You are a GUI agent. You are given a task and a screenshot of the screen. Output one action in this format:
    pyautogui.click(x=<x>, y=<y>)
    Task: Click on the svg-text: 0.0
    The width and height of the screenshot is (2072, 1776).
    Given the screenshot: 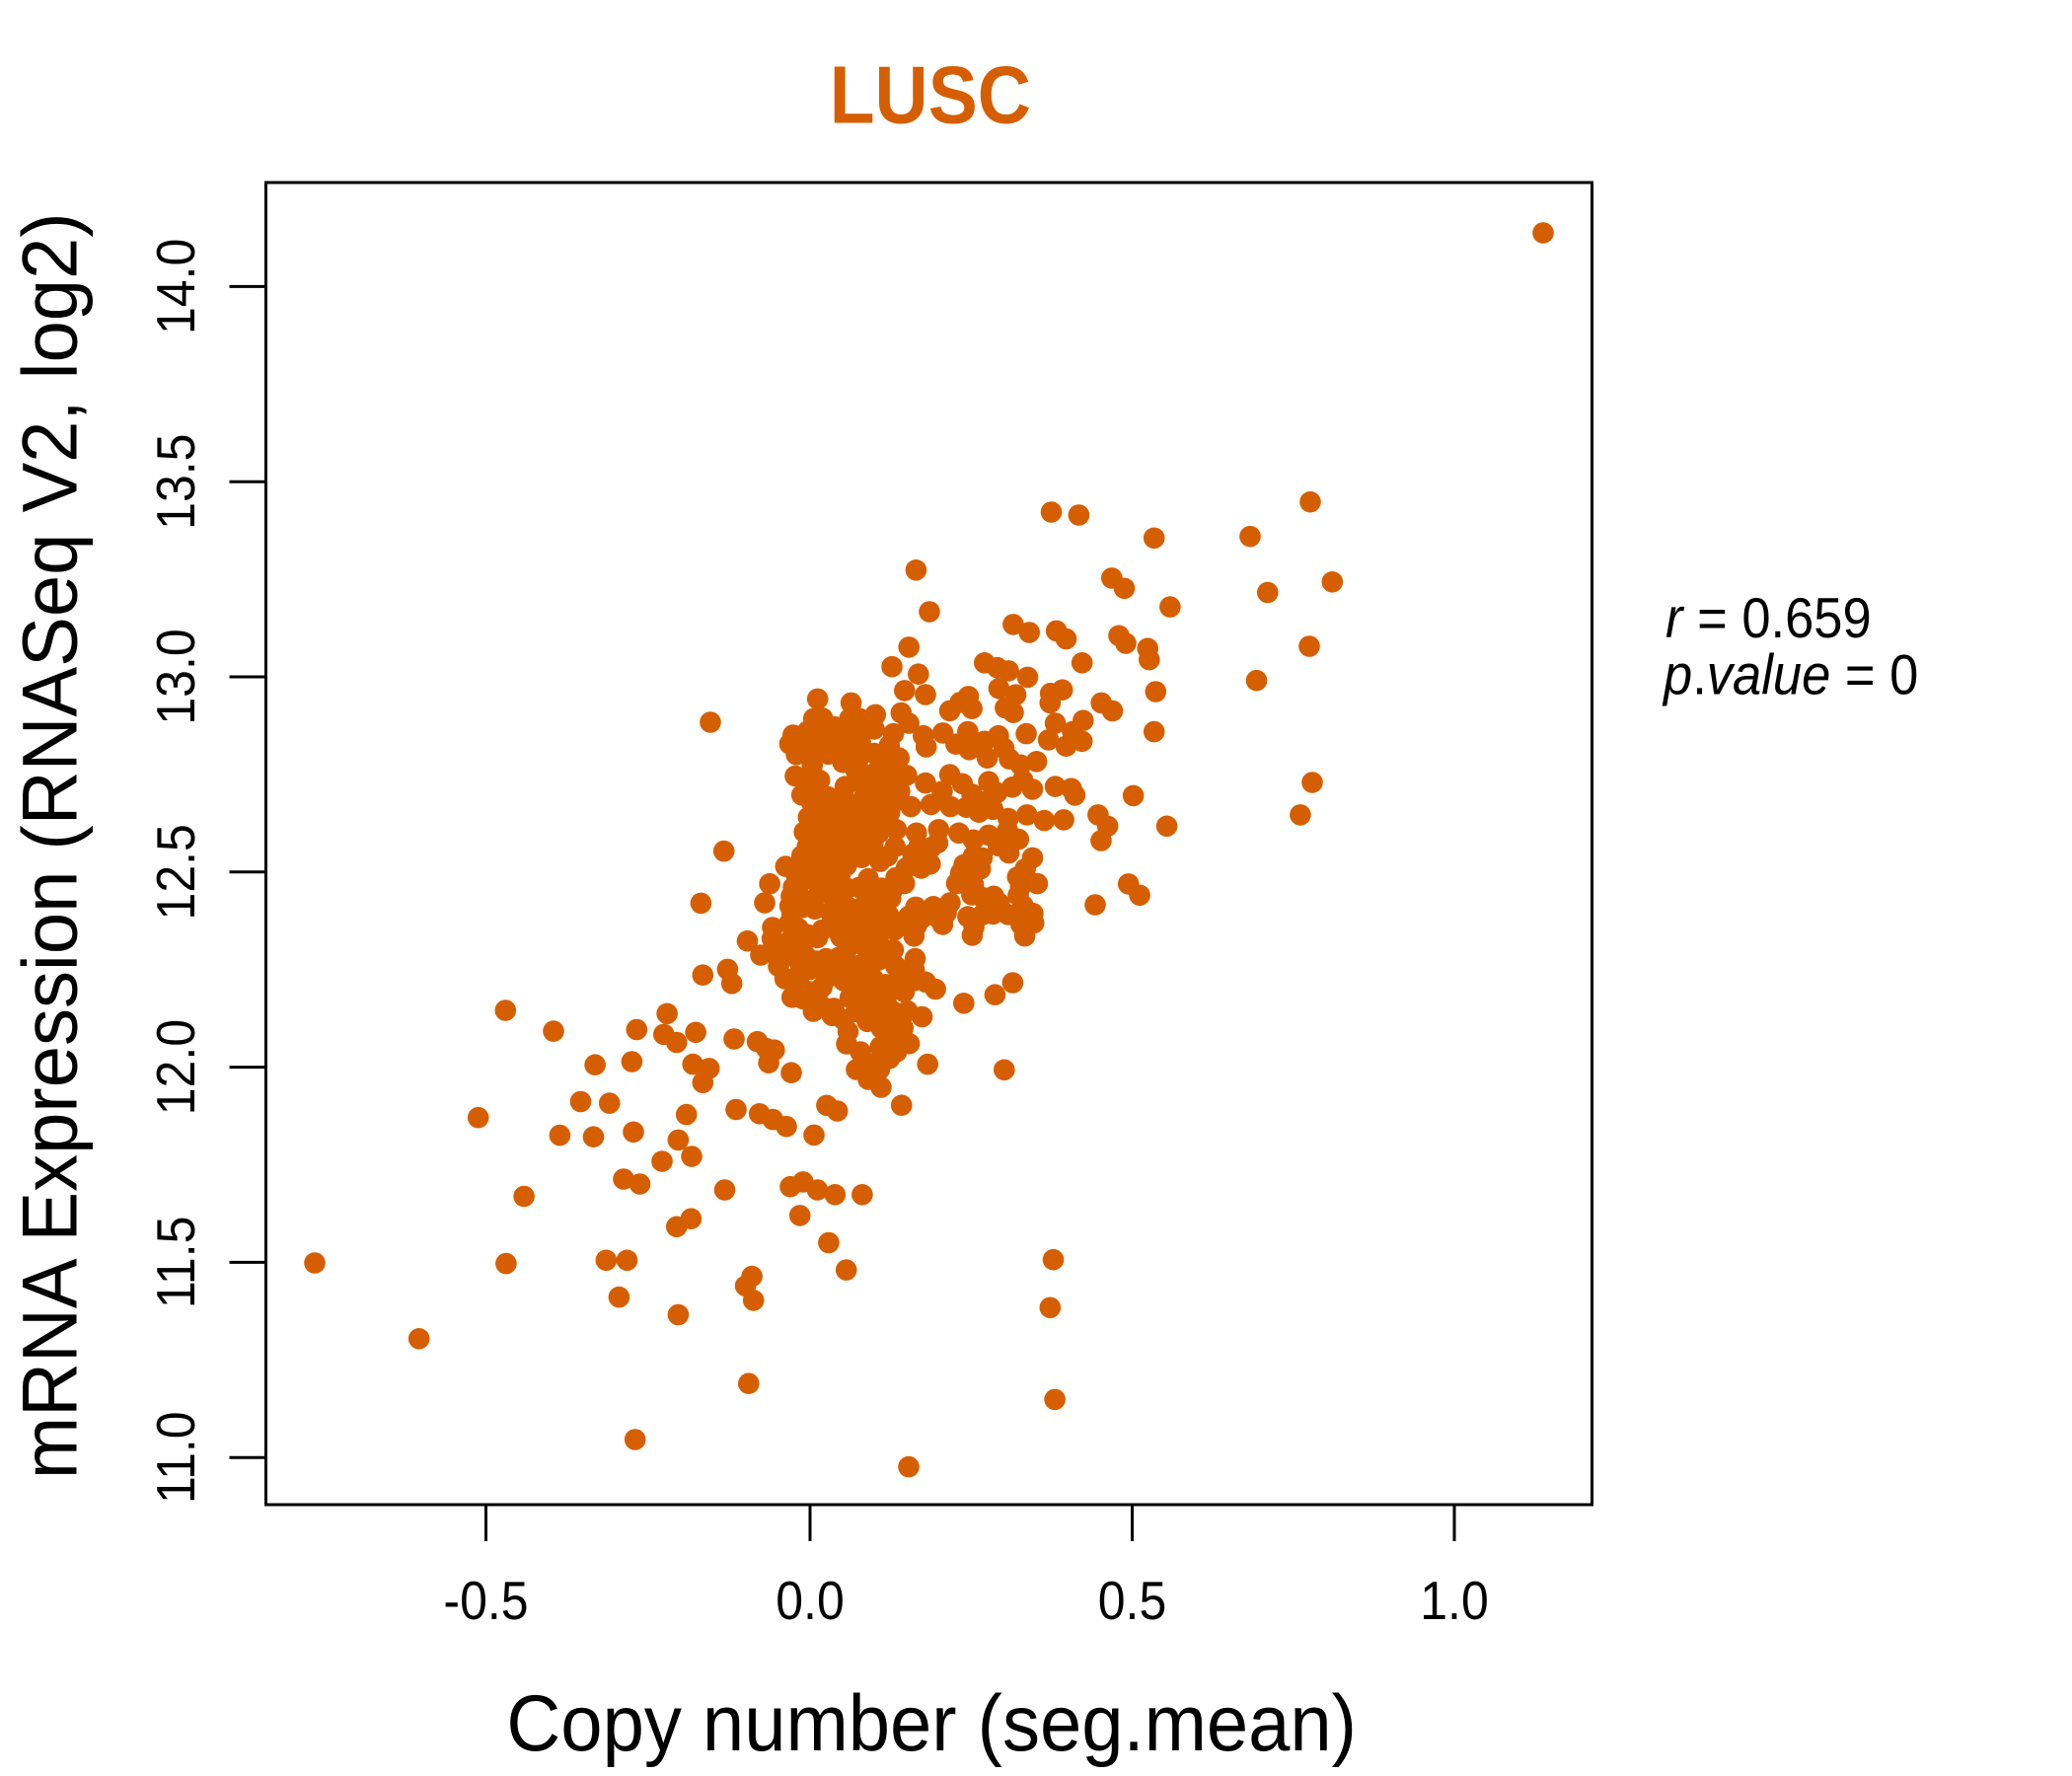 What is the action you would take?
    pyautogui.click(x=810, y=1602)
    